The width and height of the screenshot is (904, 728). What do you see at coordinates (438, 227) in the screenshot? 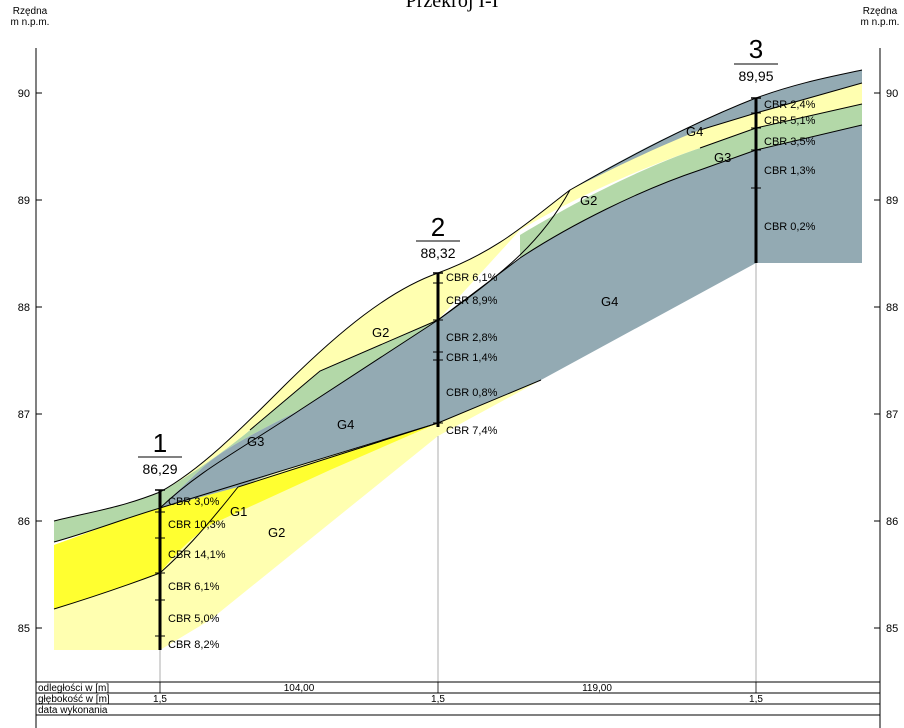
I see `borehole-number: 2` at bounding box center [438, 227].